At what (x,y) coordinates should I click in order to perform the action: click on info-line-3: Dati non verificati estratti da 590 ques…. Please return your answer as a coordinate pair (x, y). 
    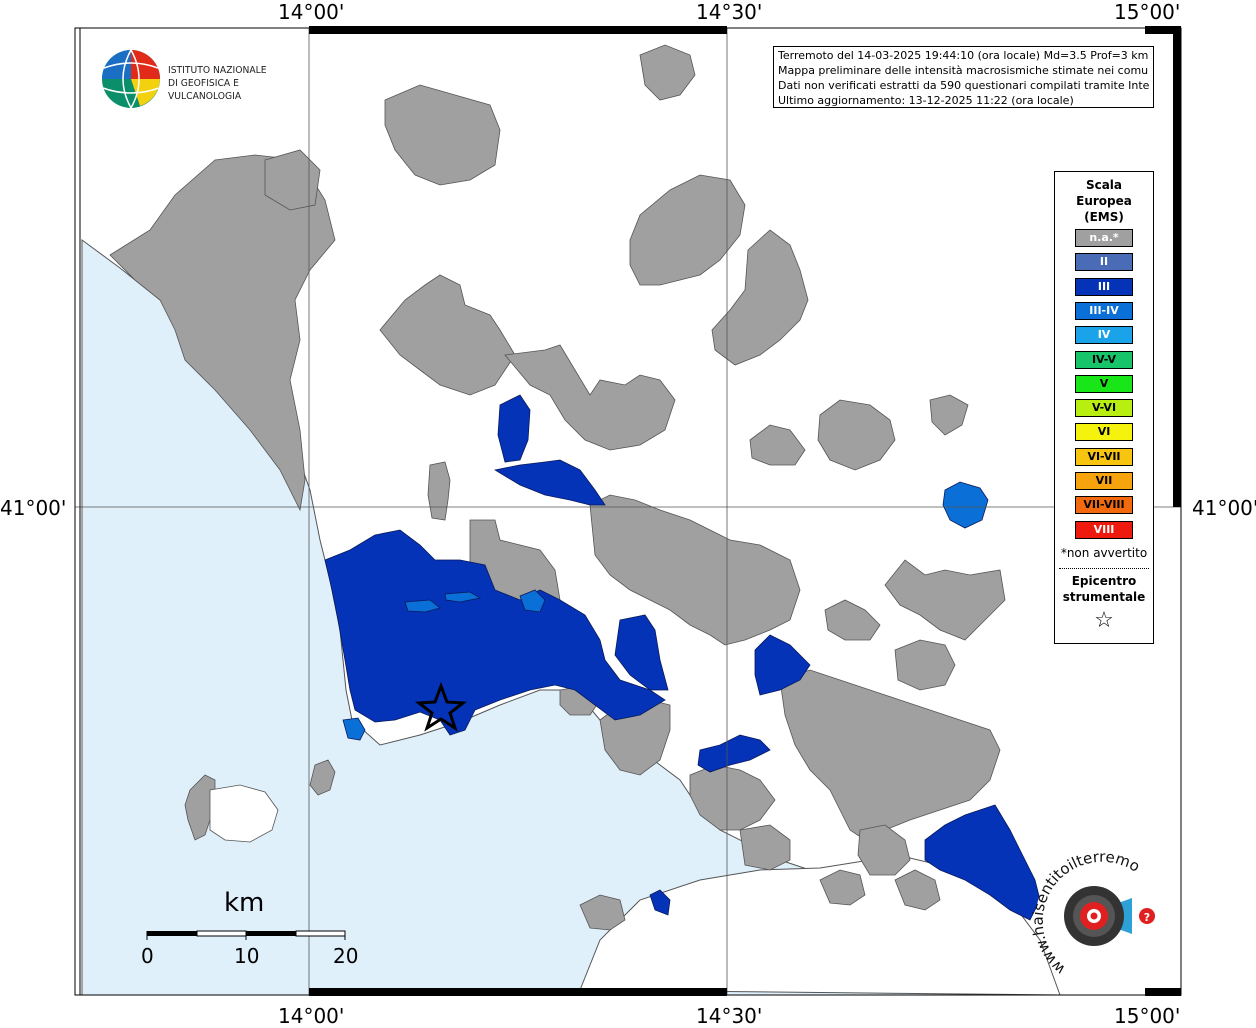
    Looking at the image, I should click on (963, 85).